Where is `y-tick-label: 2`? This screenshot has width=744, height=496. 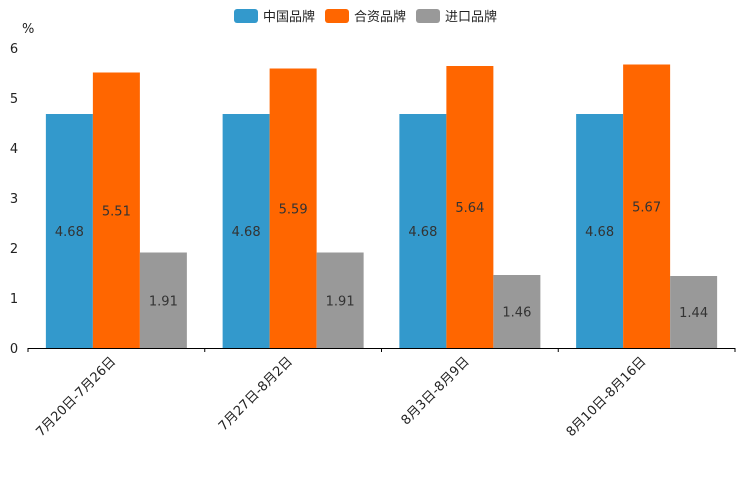 y-tick-label: 2 is located at coordinates (14, 249).